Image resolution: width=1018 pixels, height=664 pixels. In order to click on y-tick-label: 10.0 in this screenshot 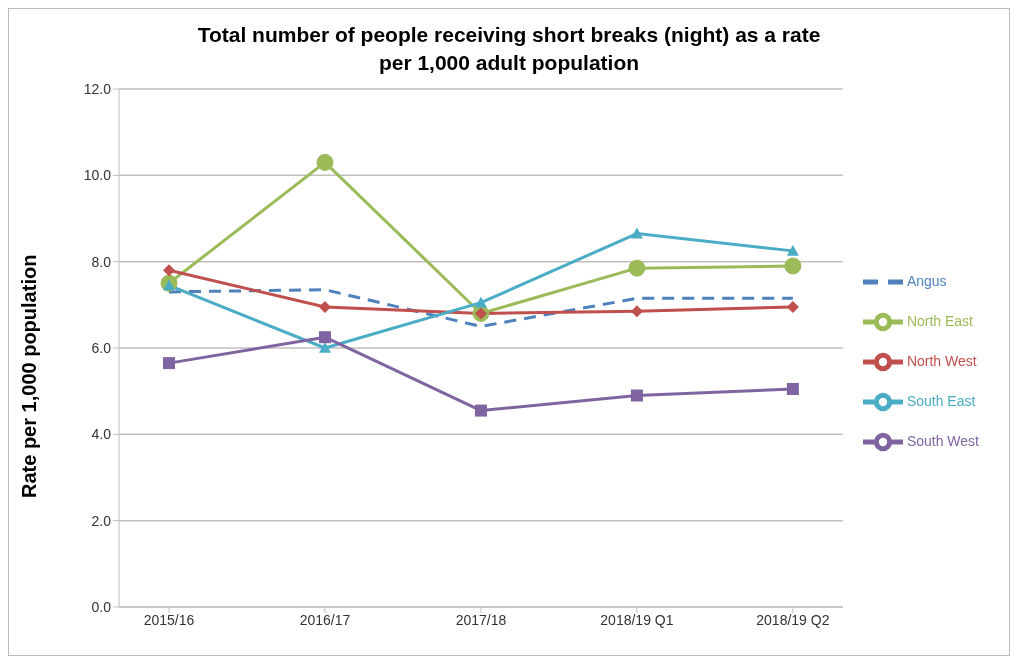, I will do `click(97, 175)`.